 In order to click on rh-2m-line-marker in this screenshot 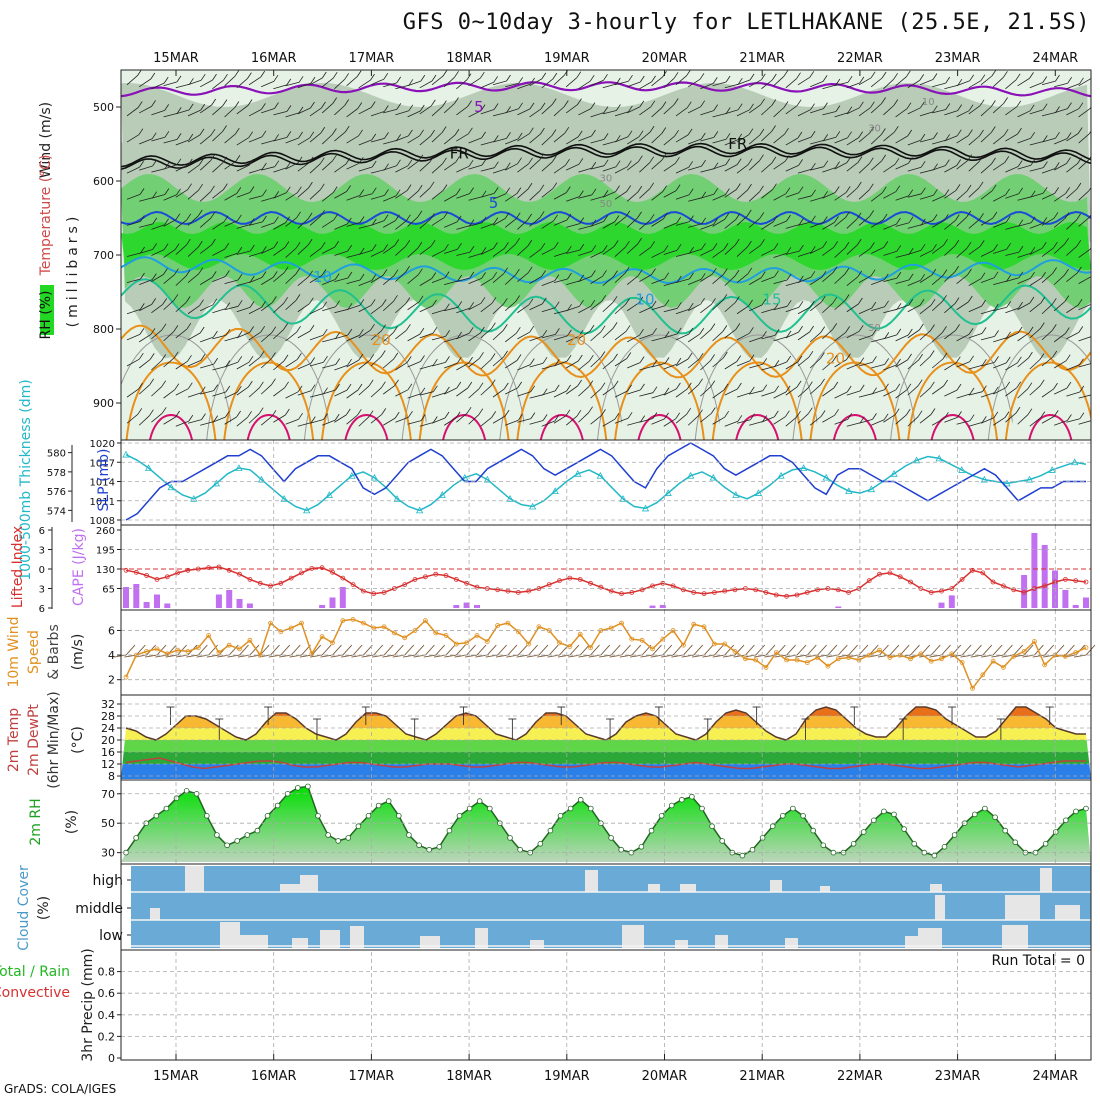, I will do `click(742, 855)`.